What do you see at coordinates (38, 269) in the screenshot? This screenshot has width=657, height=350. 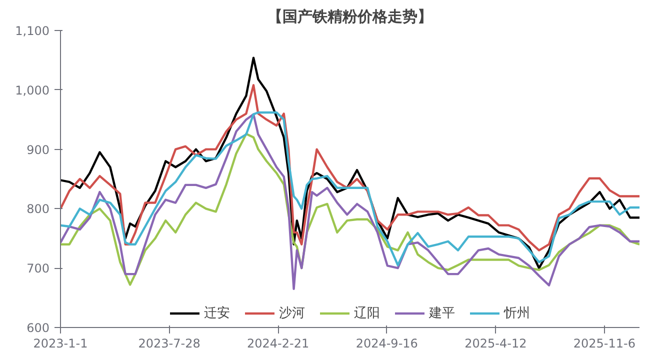 I see `y-tick-label: 700` at bounding box center [38, 269].